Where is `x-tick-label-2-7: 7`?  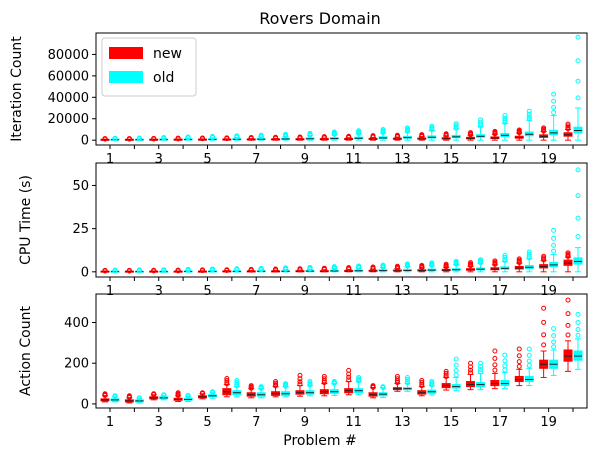
x-tick-label-2-7: 7 is located at coordinates (256, 291).